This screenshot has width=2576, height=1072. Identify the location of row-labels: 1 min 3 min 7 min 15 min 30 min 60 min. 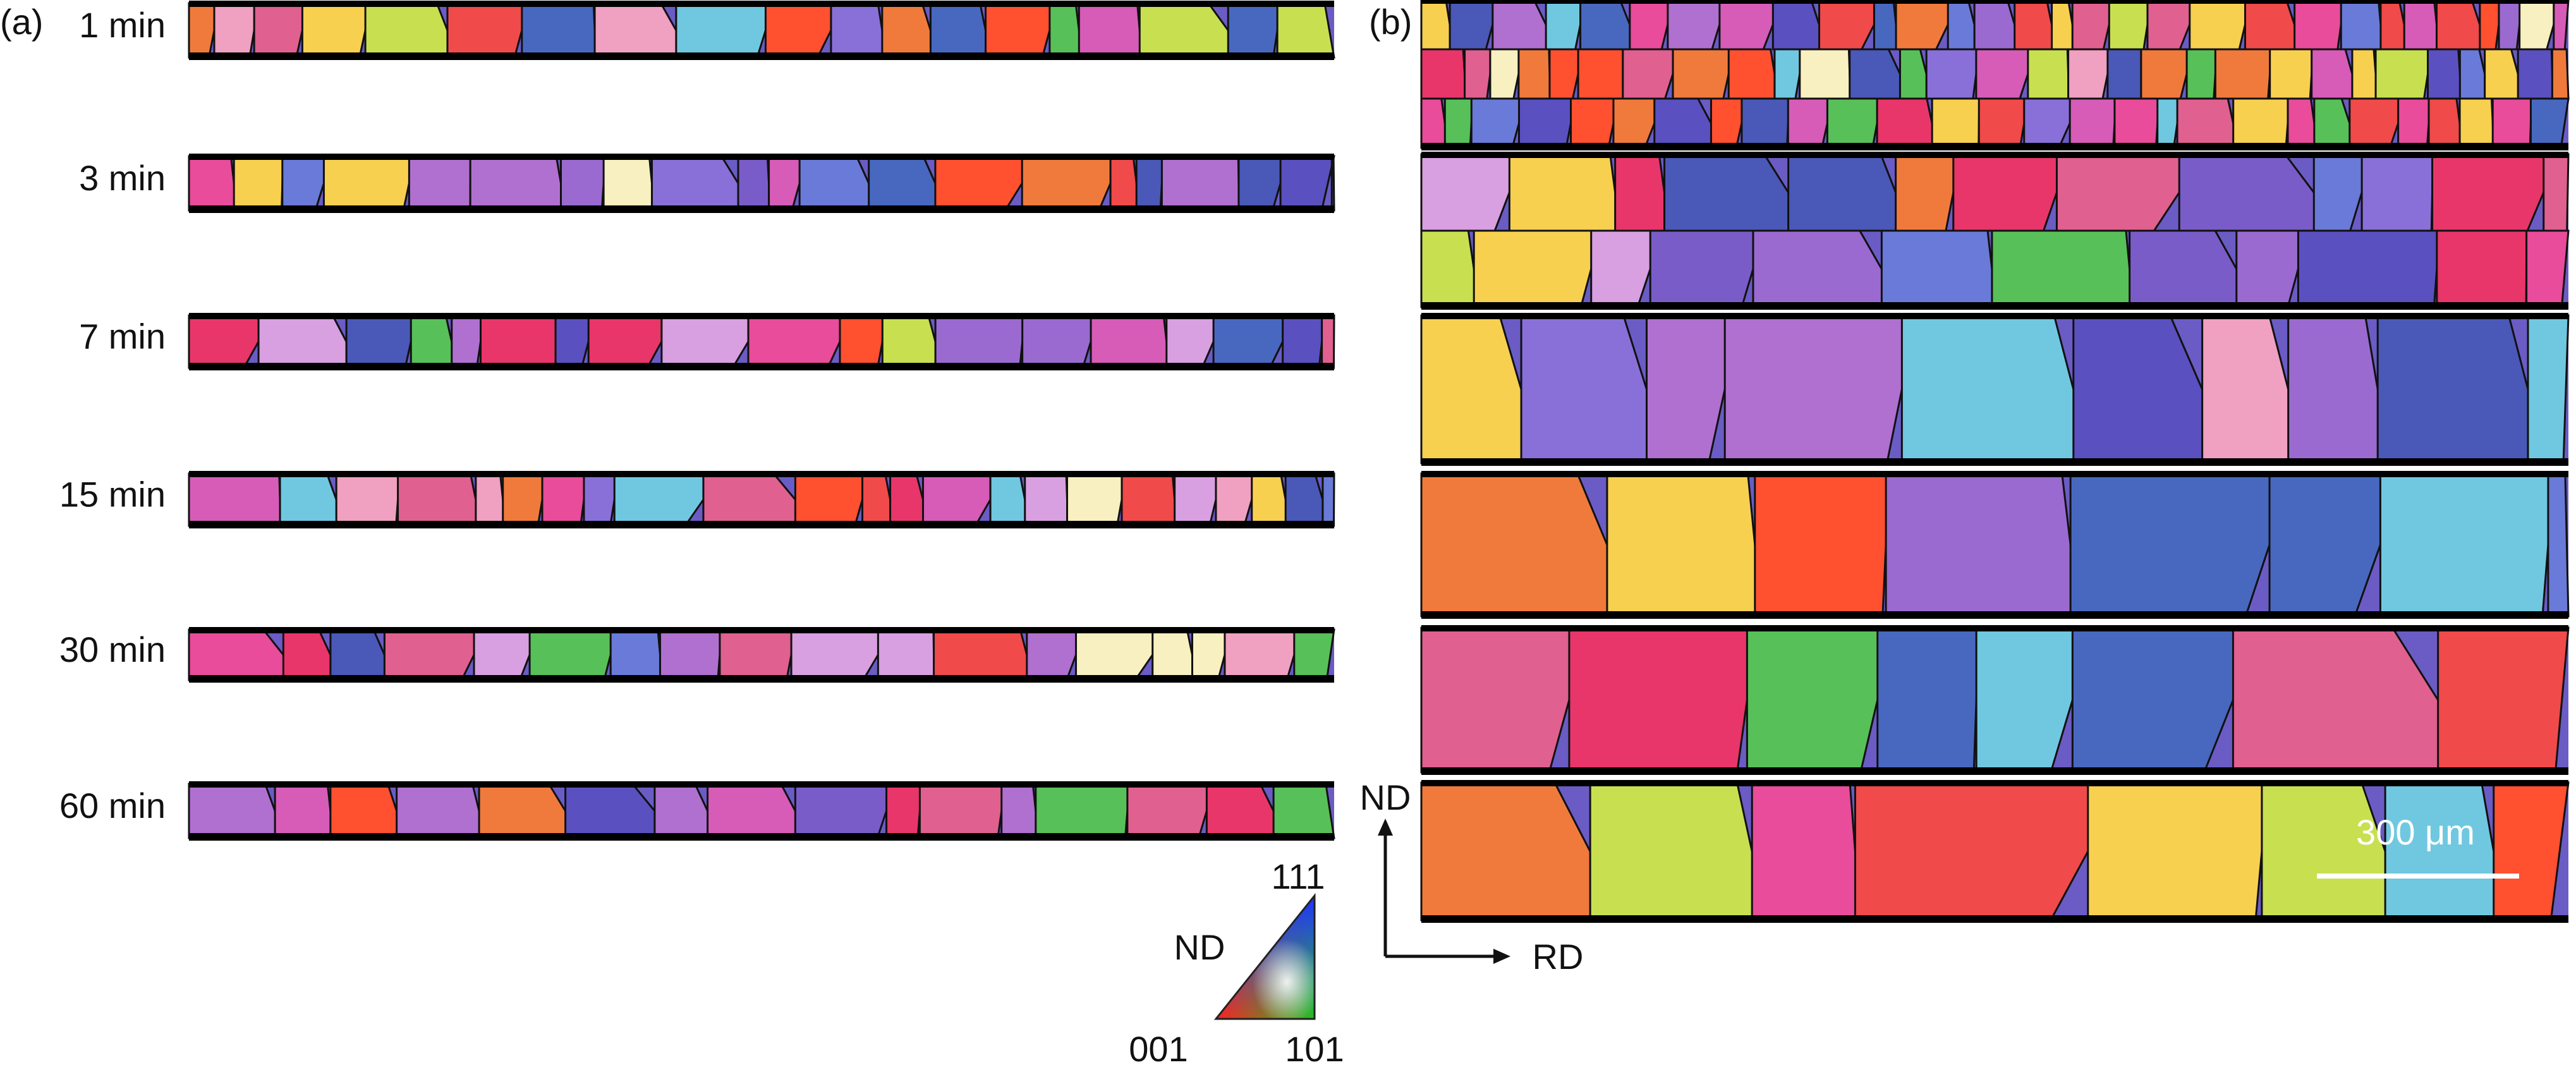
(112, 415).